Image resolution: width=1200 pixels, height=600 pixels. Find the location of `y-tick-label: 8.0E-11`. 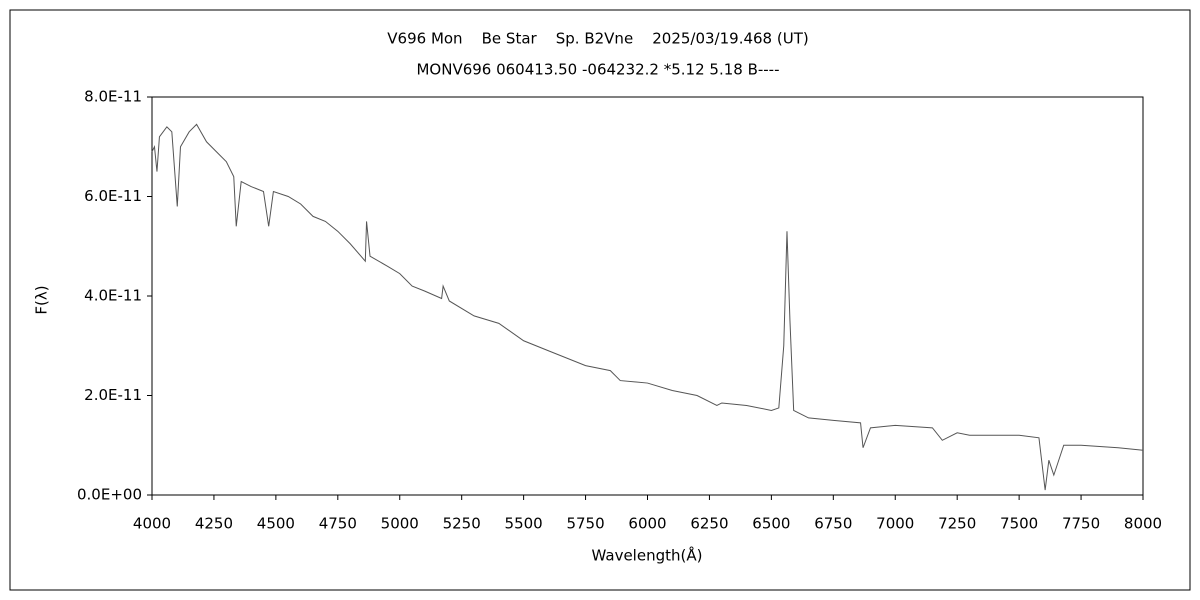

y-tick-label: 8.0E-11 is located at coordinates (113, 97).